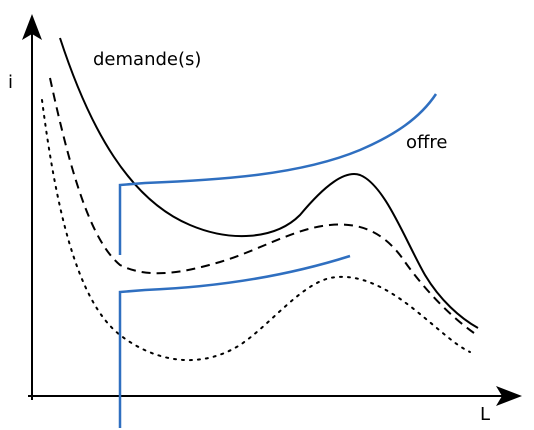 This screenshot has width=534, height=430. What do you see at coordinates (10, 82) in the screenshot?
I see `y-axis-label: i` at bounding box center [10, 82].